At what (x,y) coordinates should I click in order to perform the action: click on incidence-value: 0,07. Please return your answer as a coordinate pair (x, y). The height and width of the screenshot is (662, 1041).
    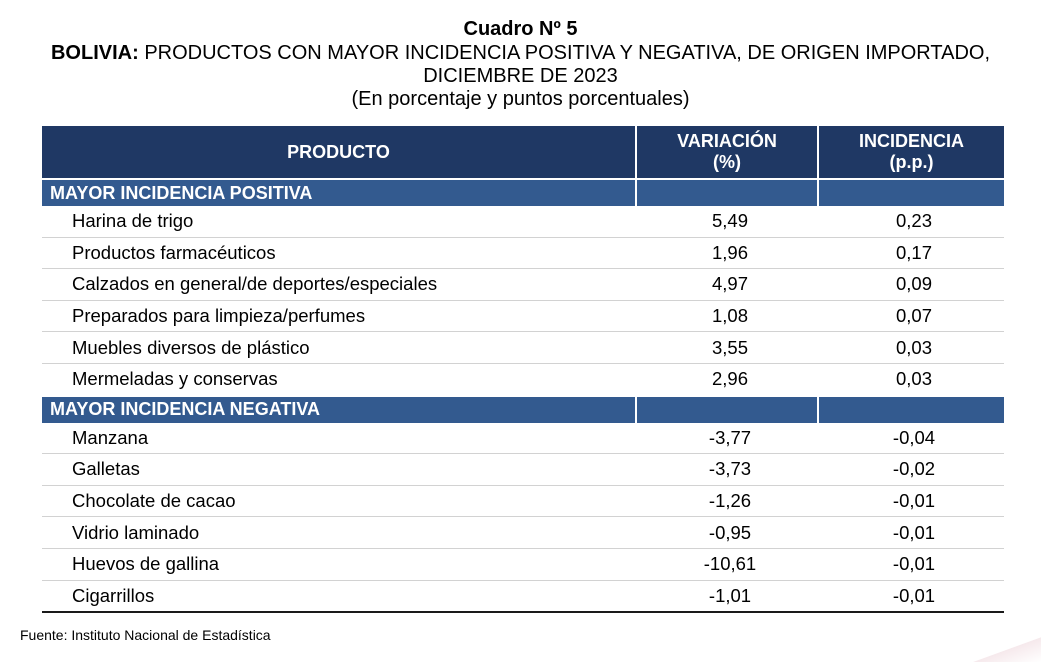
    Looking at the image, I should click on (911, 316).